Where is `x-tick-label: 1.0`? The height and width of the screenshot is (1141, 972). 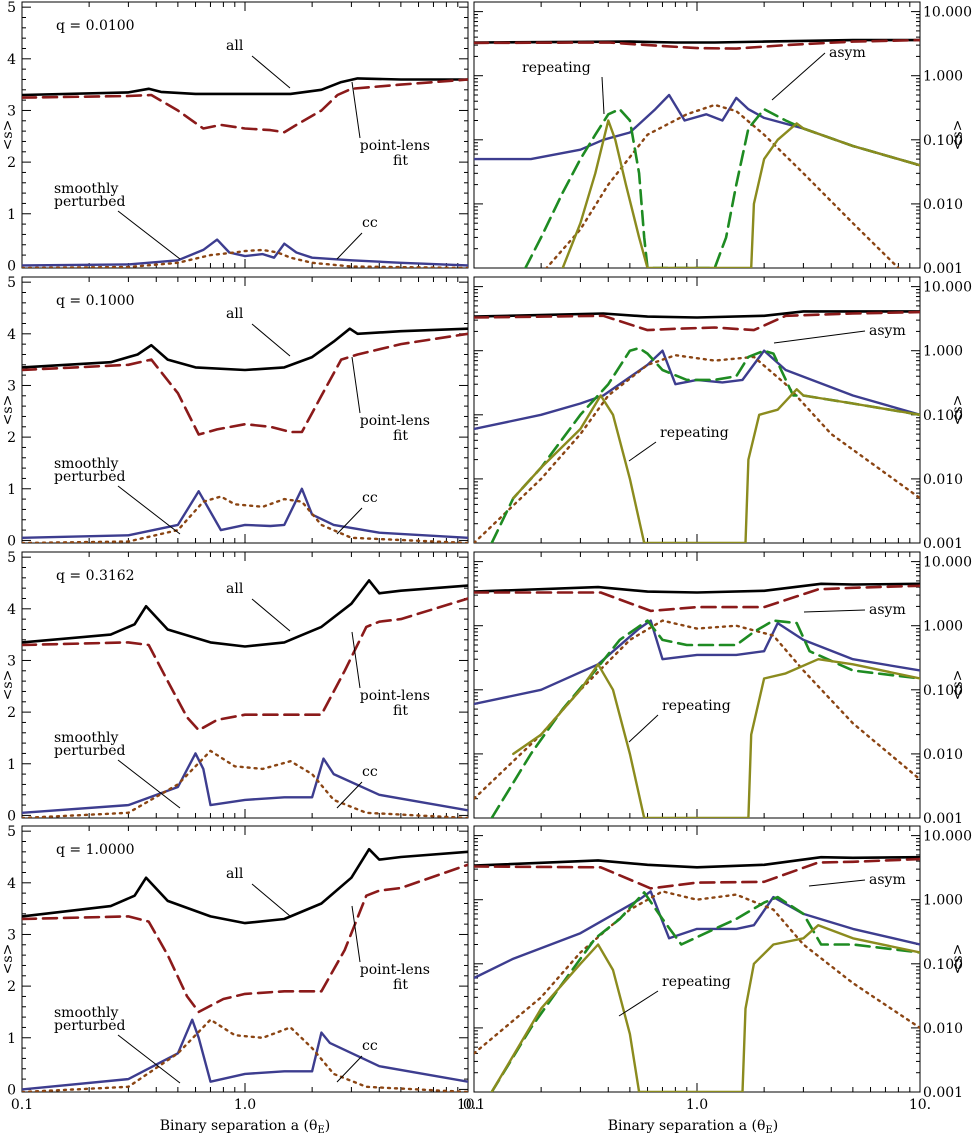 x-tick-label: 1.0 is located at coordinates (245, 1105).